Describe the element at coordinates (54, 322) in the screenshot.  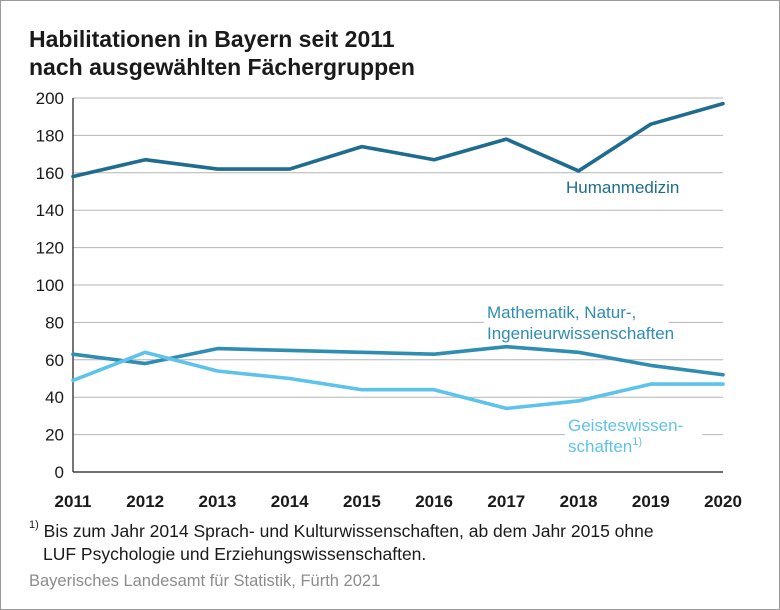
I see `y-tick-label: 80` at that location.